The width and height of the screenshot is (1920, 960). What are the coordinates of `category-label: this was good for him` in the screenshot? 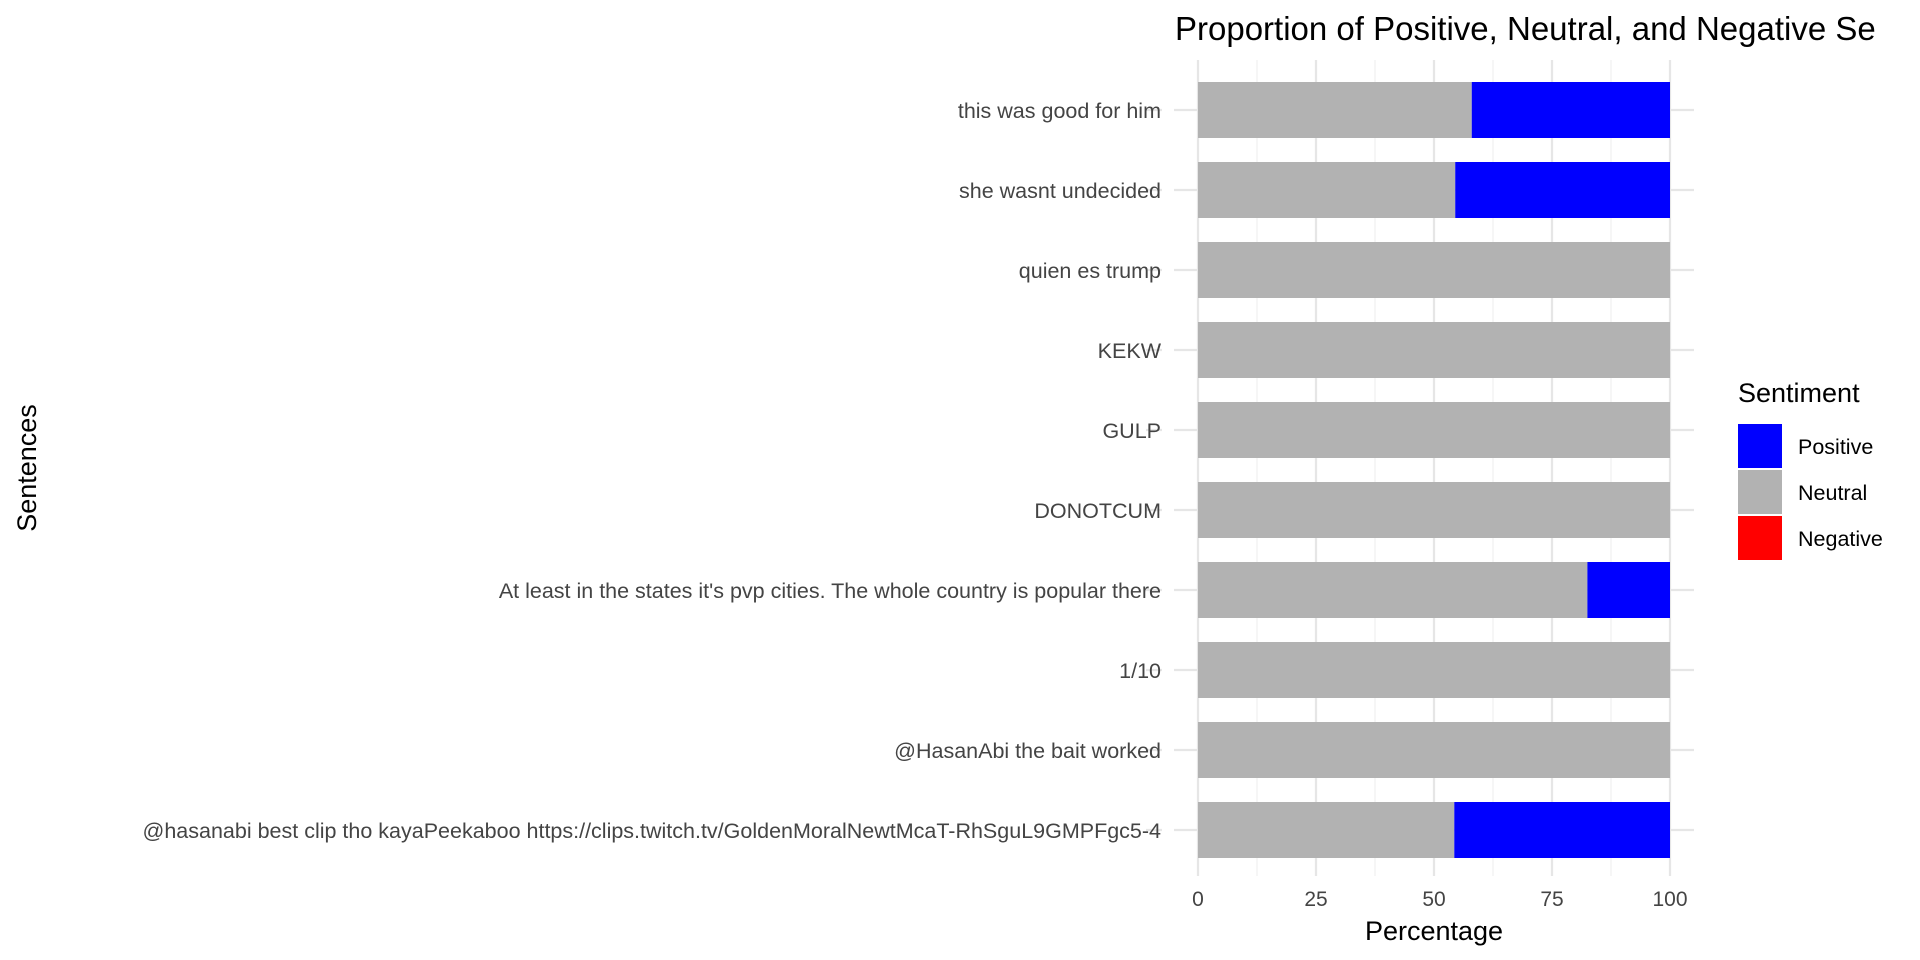 It's located at (1059, 111).